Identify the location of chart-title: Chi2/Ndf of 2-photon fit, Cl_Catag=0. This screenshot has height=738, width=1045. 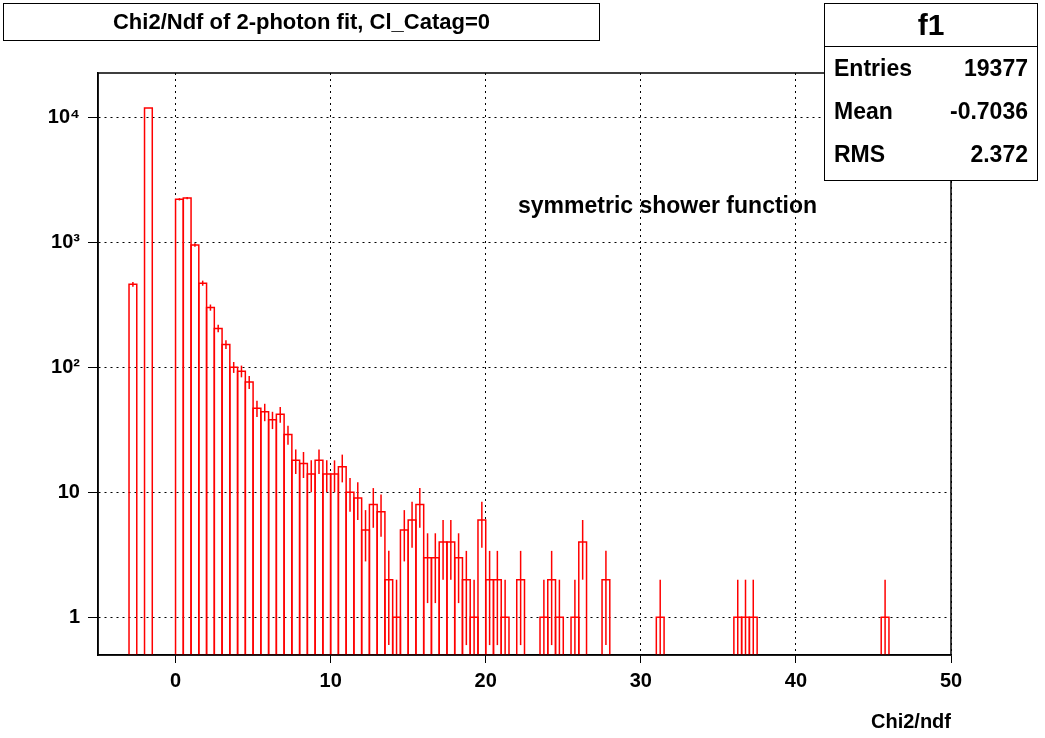
(301, 22).